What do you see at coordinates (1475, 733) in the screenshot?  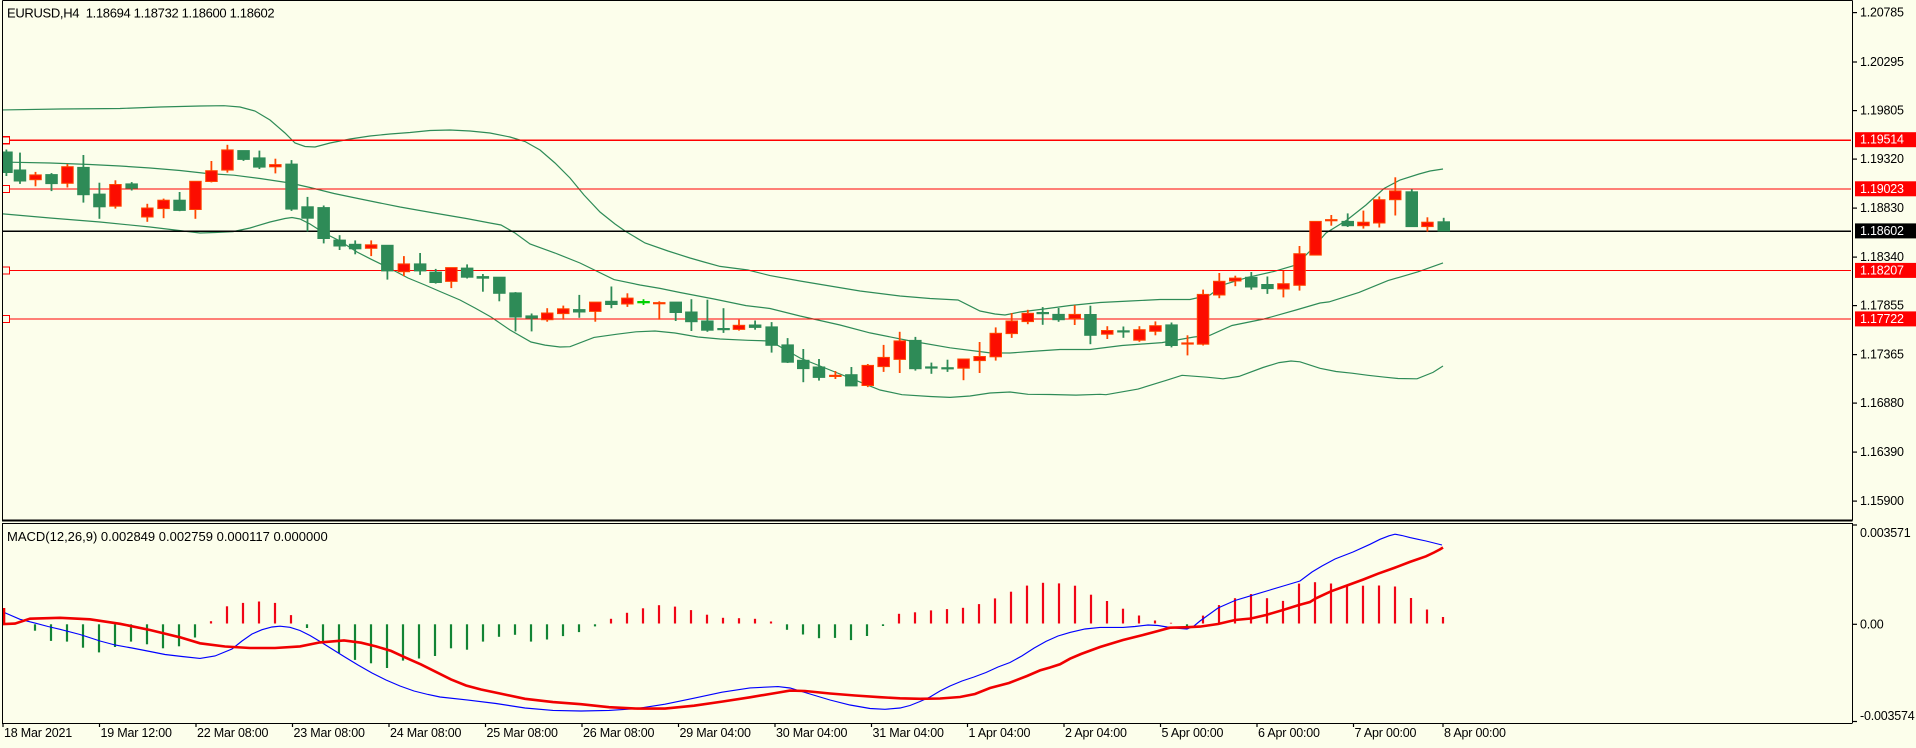 I see `svg-text: 8 Apr 00:00` at bounding box center [1475, 733].